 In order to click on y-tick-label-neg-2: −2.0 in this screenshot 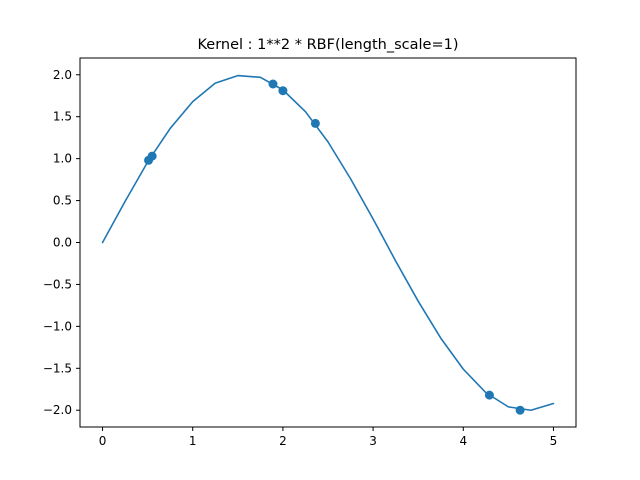, I will do `click(57, 410)`.